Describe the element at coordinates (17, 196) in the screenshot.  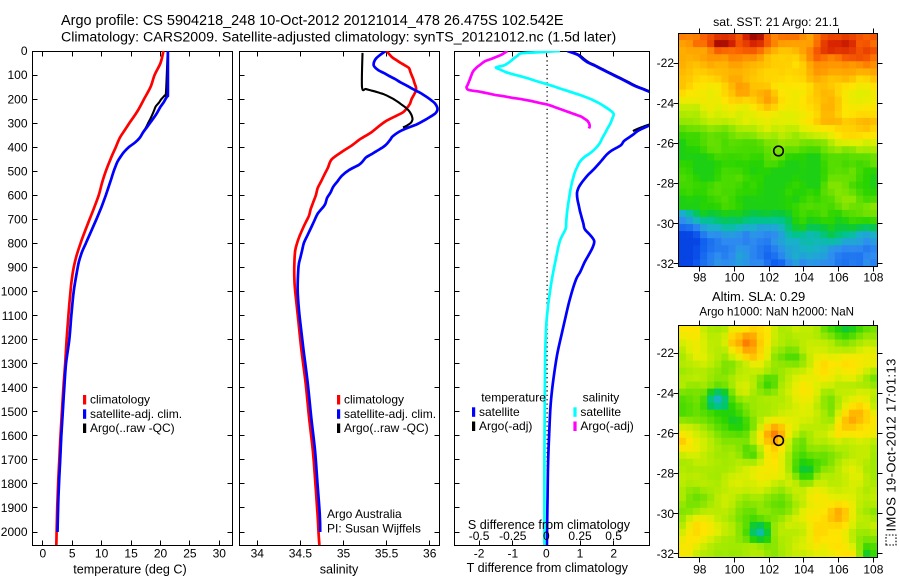
I see `svg-text: 600` at that location.